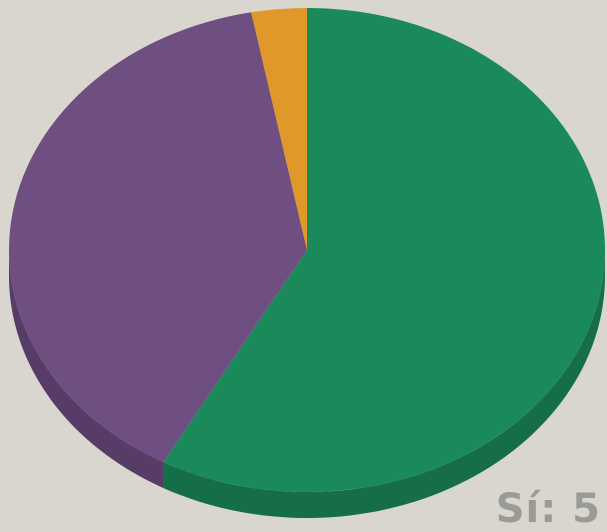 The width and height of the screenshot is (607, 532). I want to click on slice-label-si: Sí: 5, so click(548, 509).